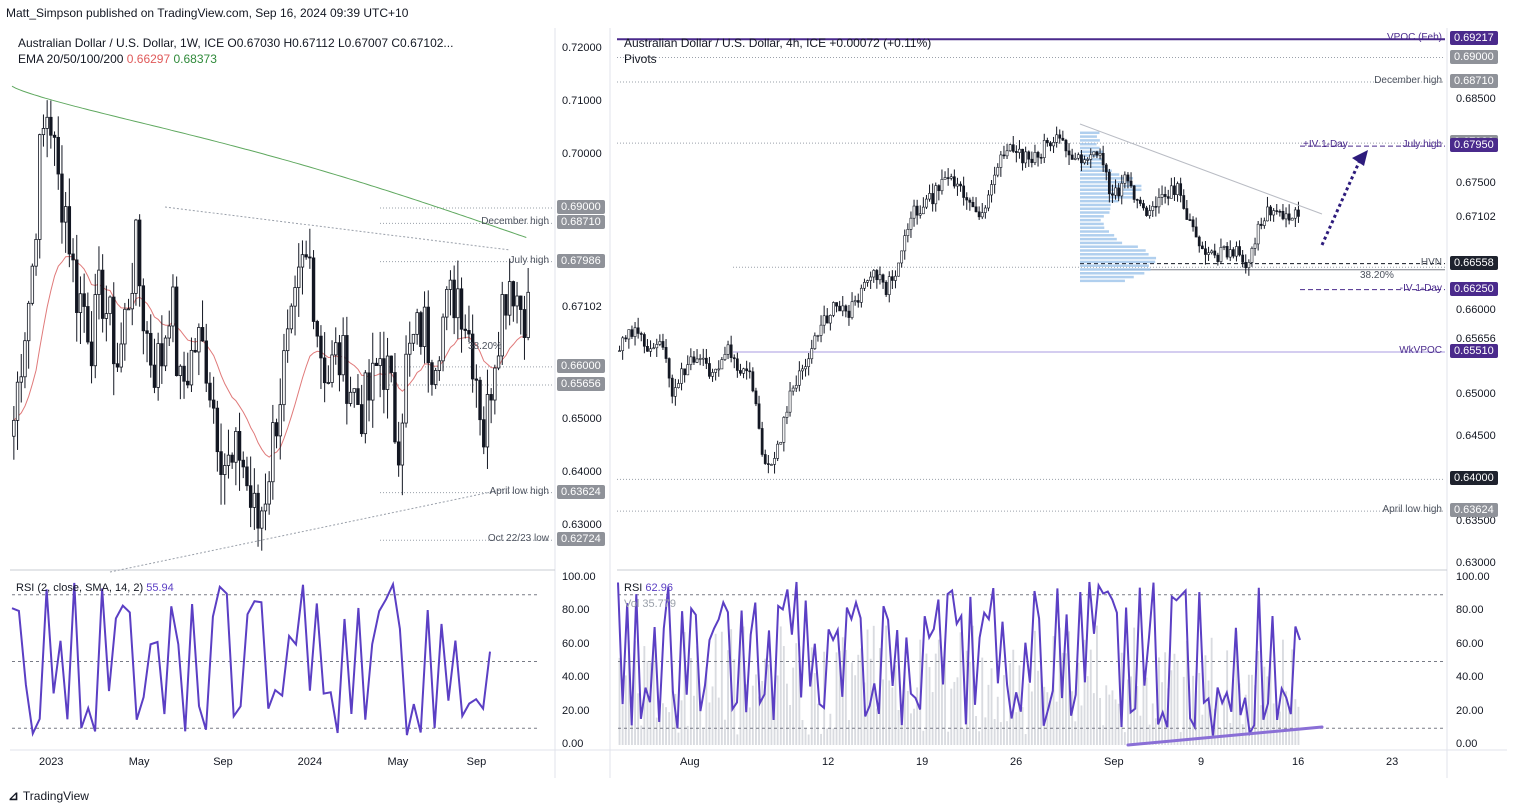 Image resolution: width=1514 pixels, height=812 pixels. I want to click on right-x-tick: 12, so click(828, 762).